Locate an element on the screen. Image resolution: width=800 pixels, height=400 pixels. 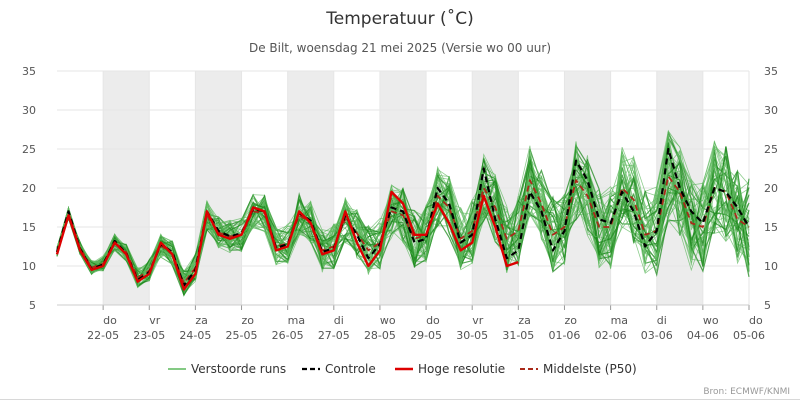
x-tick-date: 22-05 is located at coordinates (103, 335).